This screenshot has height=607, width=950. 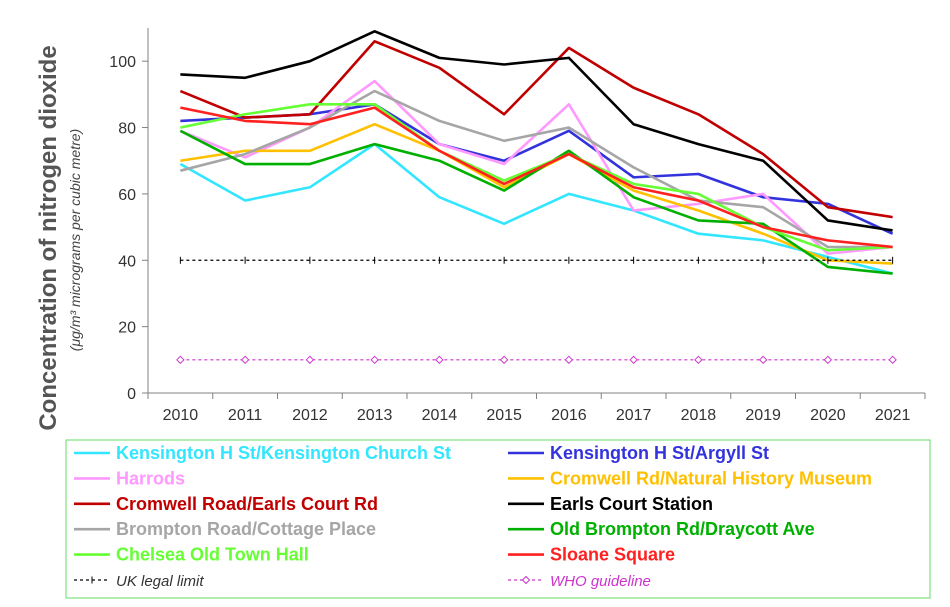 I want to click on x-tick-label: 2016, so click(x=569, y=415).